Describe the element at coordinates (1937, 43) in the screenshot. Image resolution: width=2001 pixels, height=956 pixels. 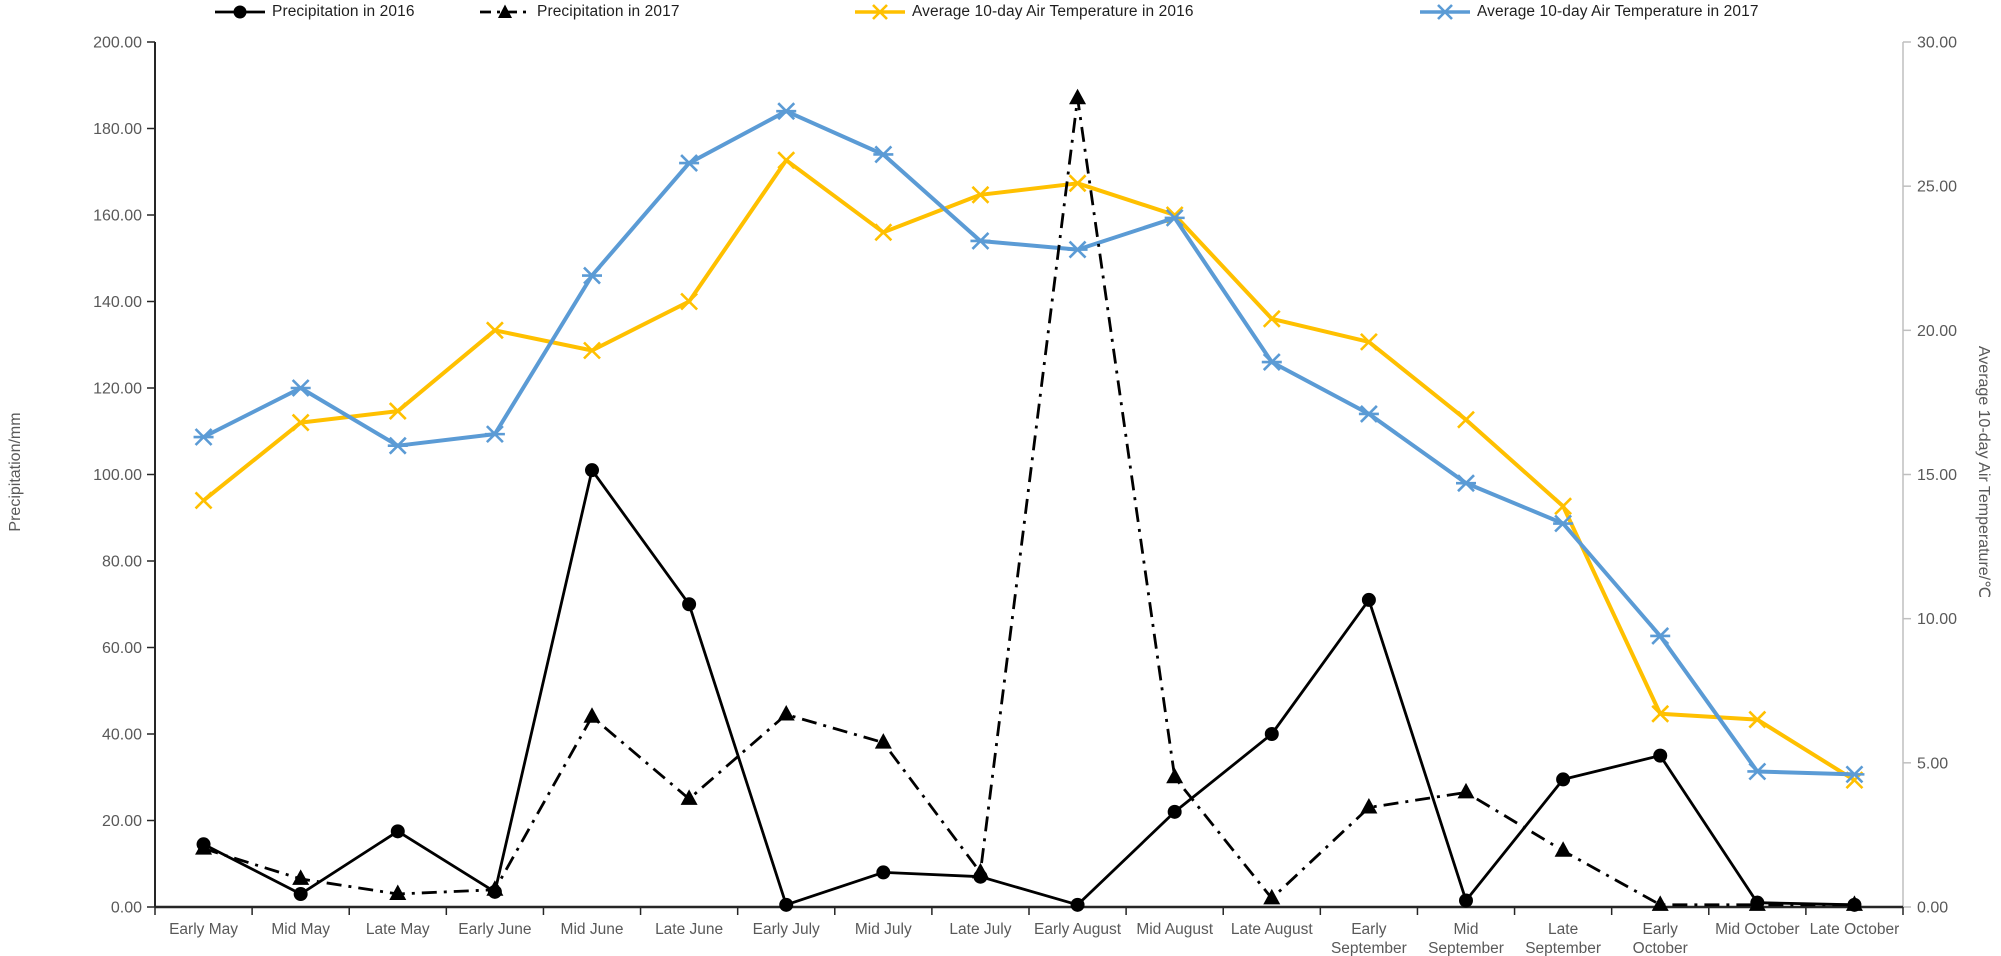
I see `right-axis-tick-label: 30.00` at that location.